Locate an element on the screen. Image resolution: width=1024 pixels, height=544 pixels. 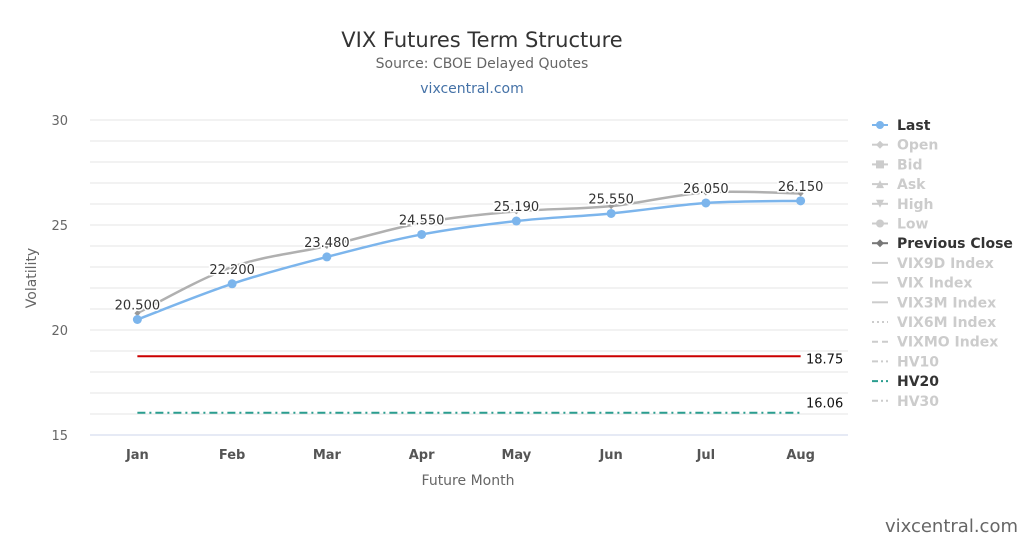
legend-item-vix9d-index: VIX9D Index is located at coordinates (933, 264).